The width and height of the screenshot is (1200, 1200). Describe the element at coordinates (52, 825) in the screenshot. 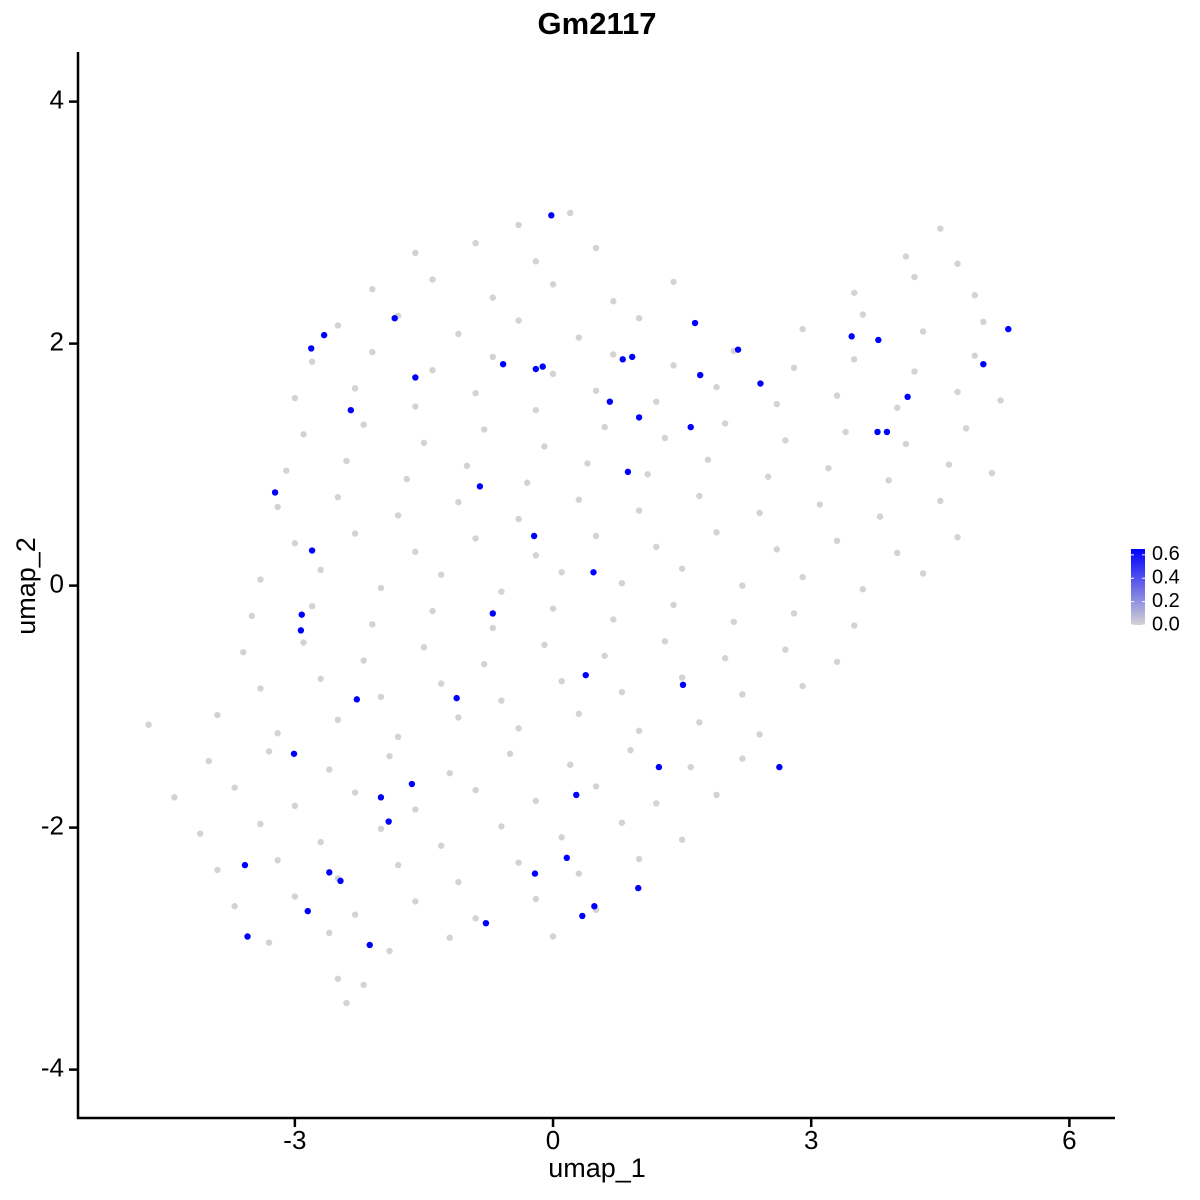

I see `y-tick-label: -2` at that location.